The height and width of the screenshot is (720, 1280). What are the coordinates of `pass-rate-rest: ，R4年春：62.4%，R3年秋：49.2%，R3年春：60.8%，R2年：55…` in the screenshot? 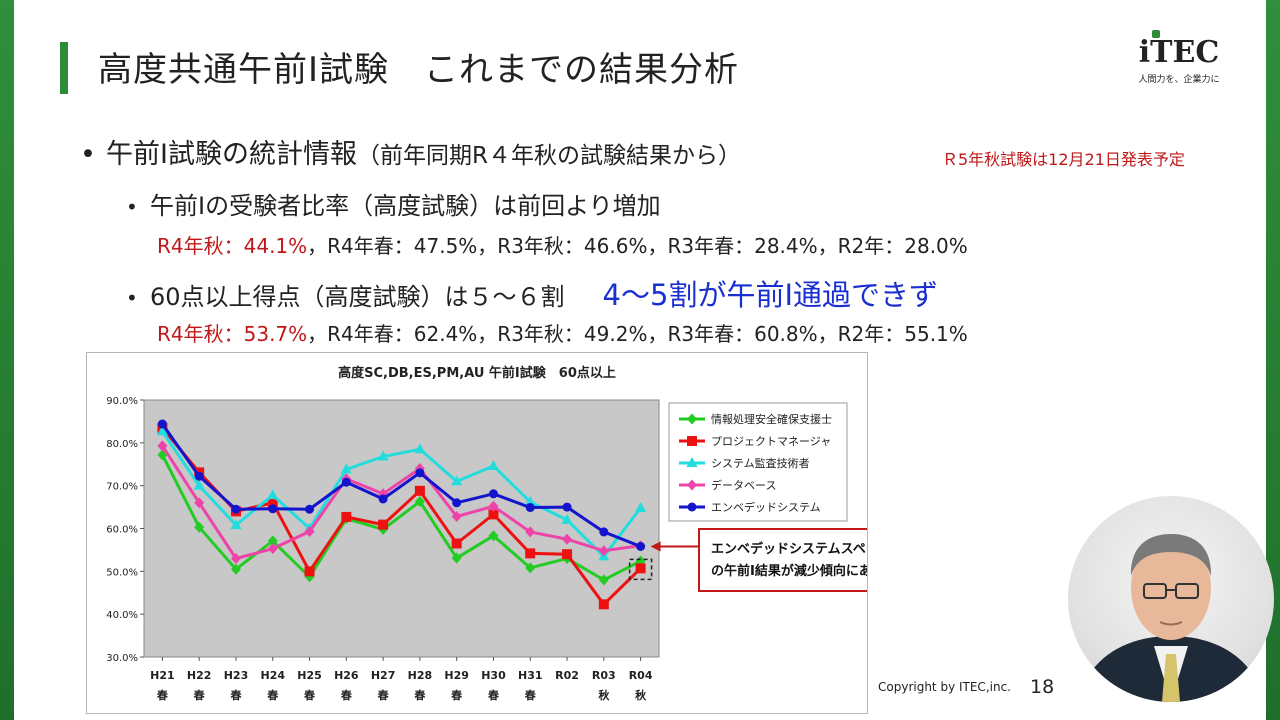 It's located at (637, 334).